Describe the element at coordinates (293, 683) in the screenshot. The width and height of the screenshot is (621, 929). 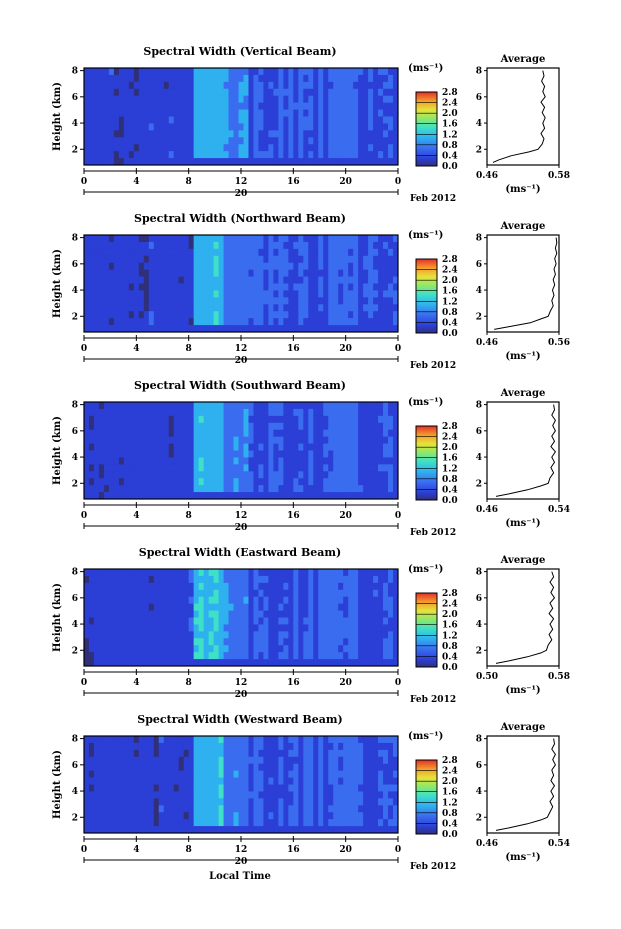
I see `x-tick-label: 16` at that location.